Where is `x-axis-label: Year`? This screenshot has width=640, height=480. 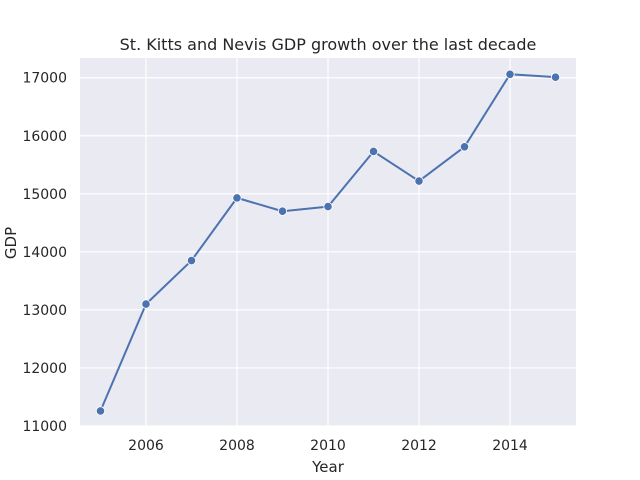
x-axis-label: Year is located at coordinates (328, 467).